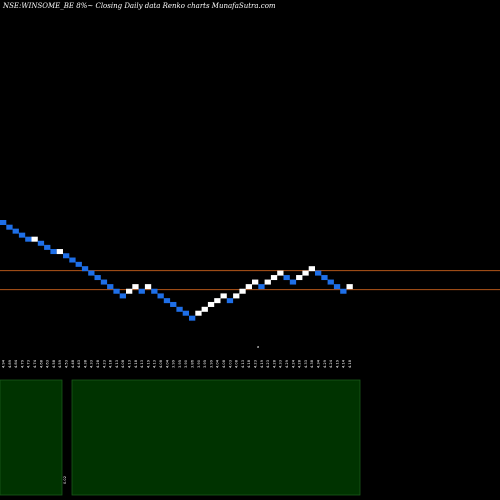 The width and height of the screenshot is (500, 500). Describe the element at coordinates (230, 364) in the screenshot. I see `x-tick-label: 4.03` at that location.